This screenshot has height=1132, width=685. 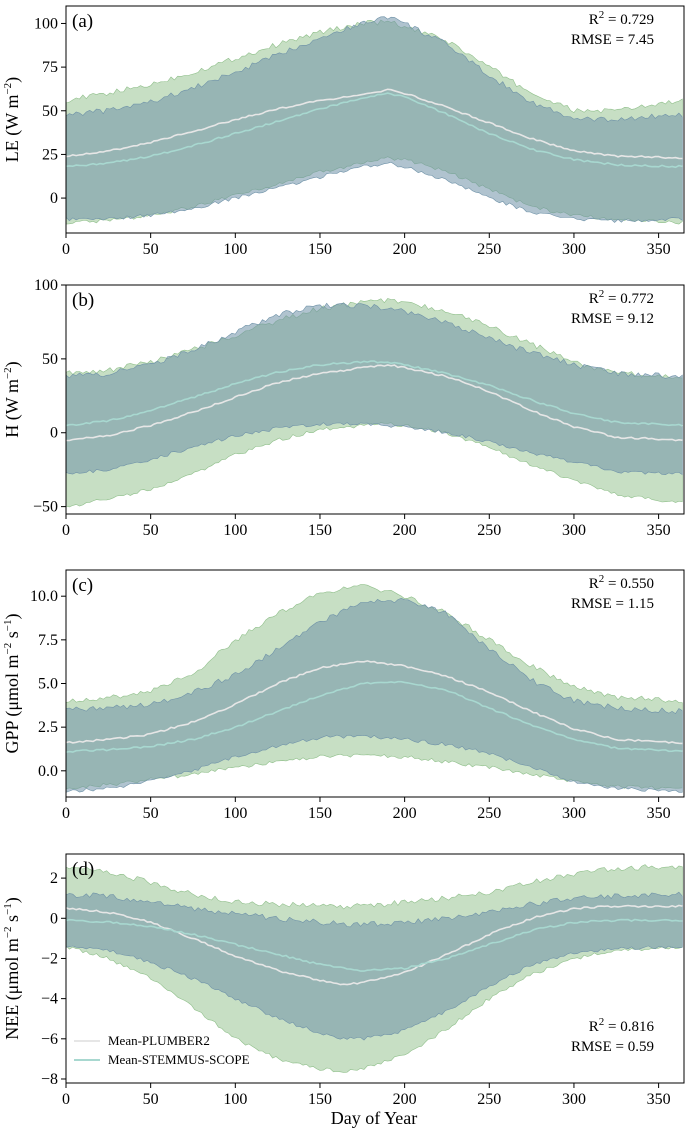 I want to click on y-axis-label: LE (W m−2), so click(x=12, y=119).